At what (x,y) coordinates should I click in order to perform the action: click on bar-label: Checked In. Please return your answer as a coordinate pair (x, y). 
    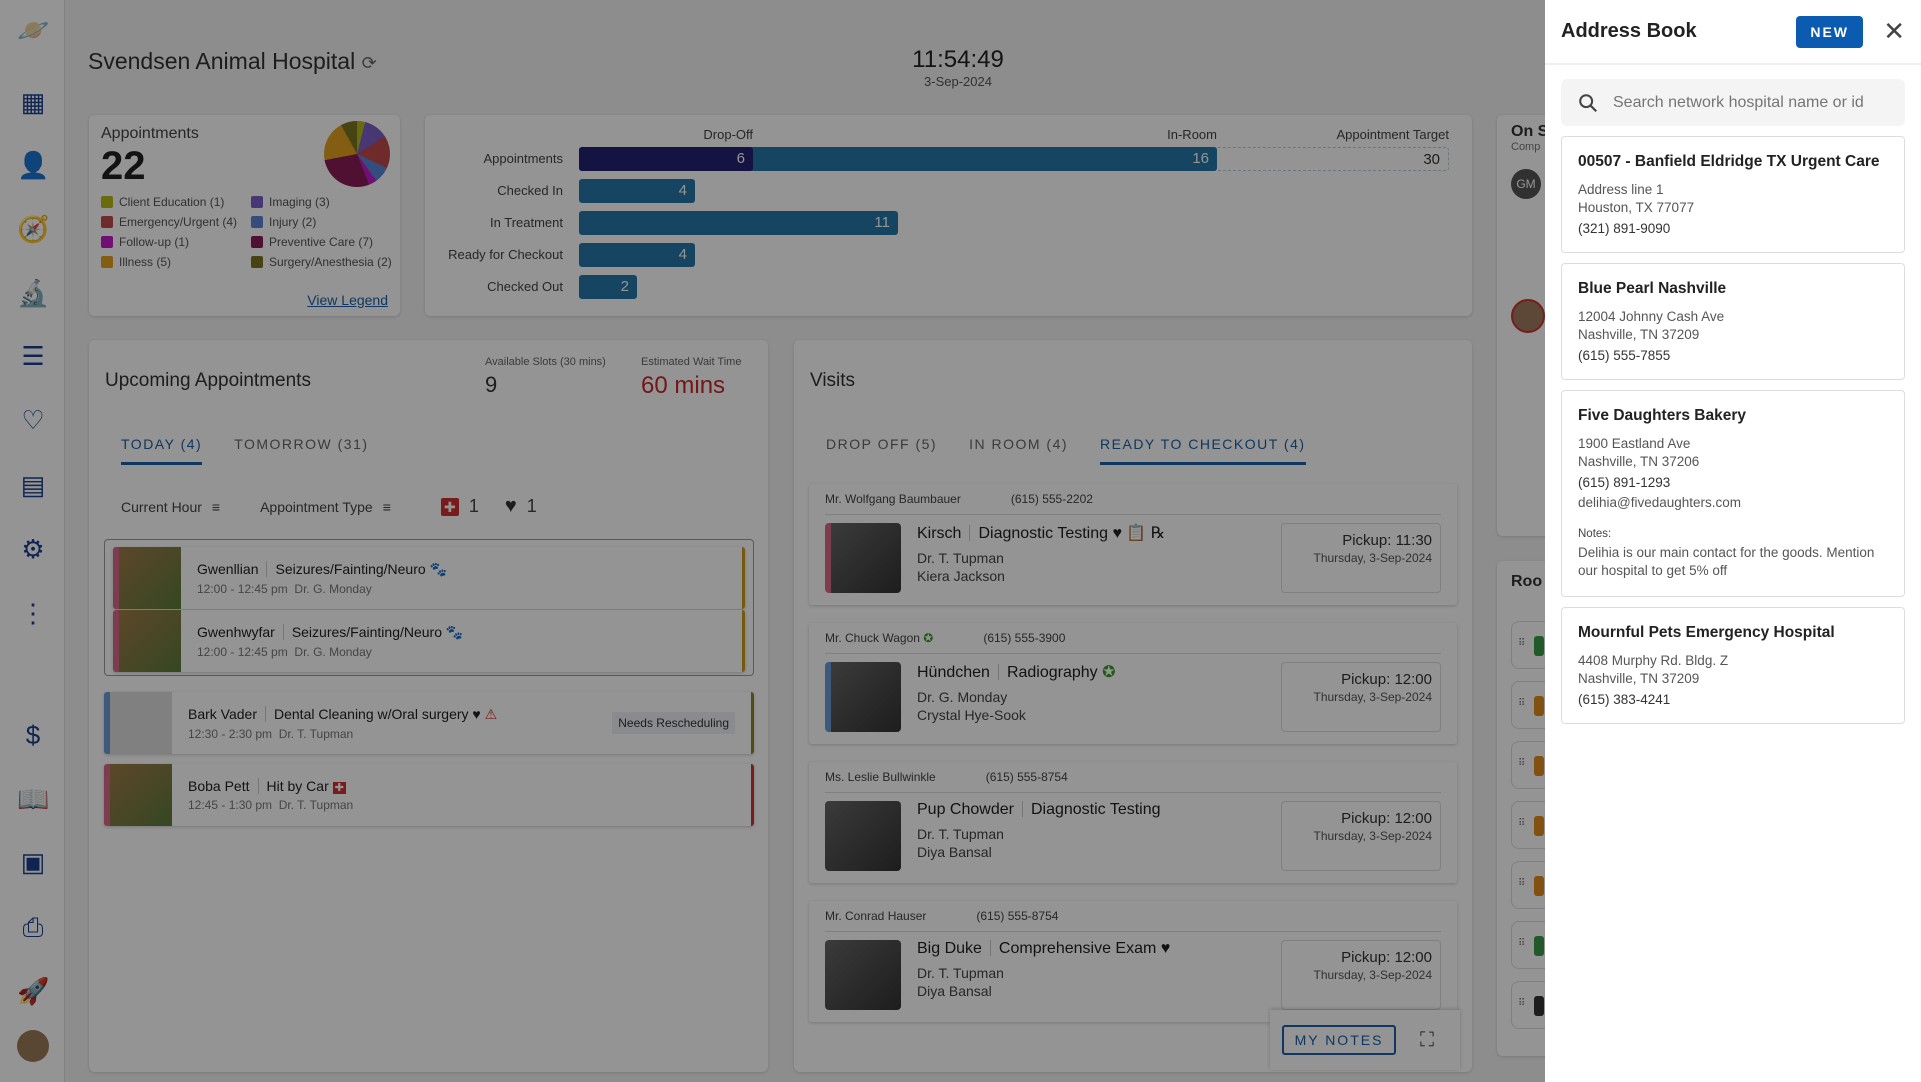
    Looking at the image, I should click on (530, 190).